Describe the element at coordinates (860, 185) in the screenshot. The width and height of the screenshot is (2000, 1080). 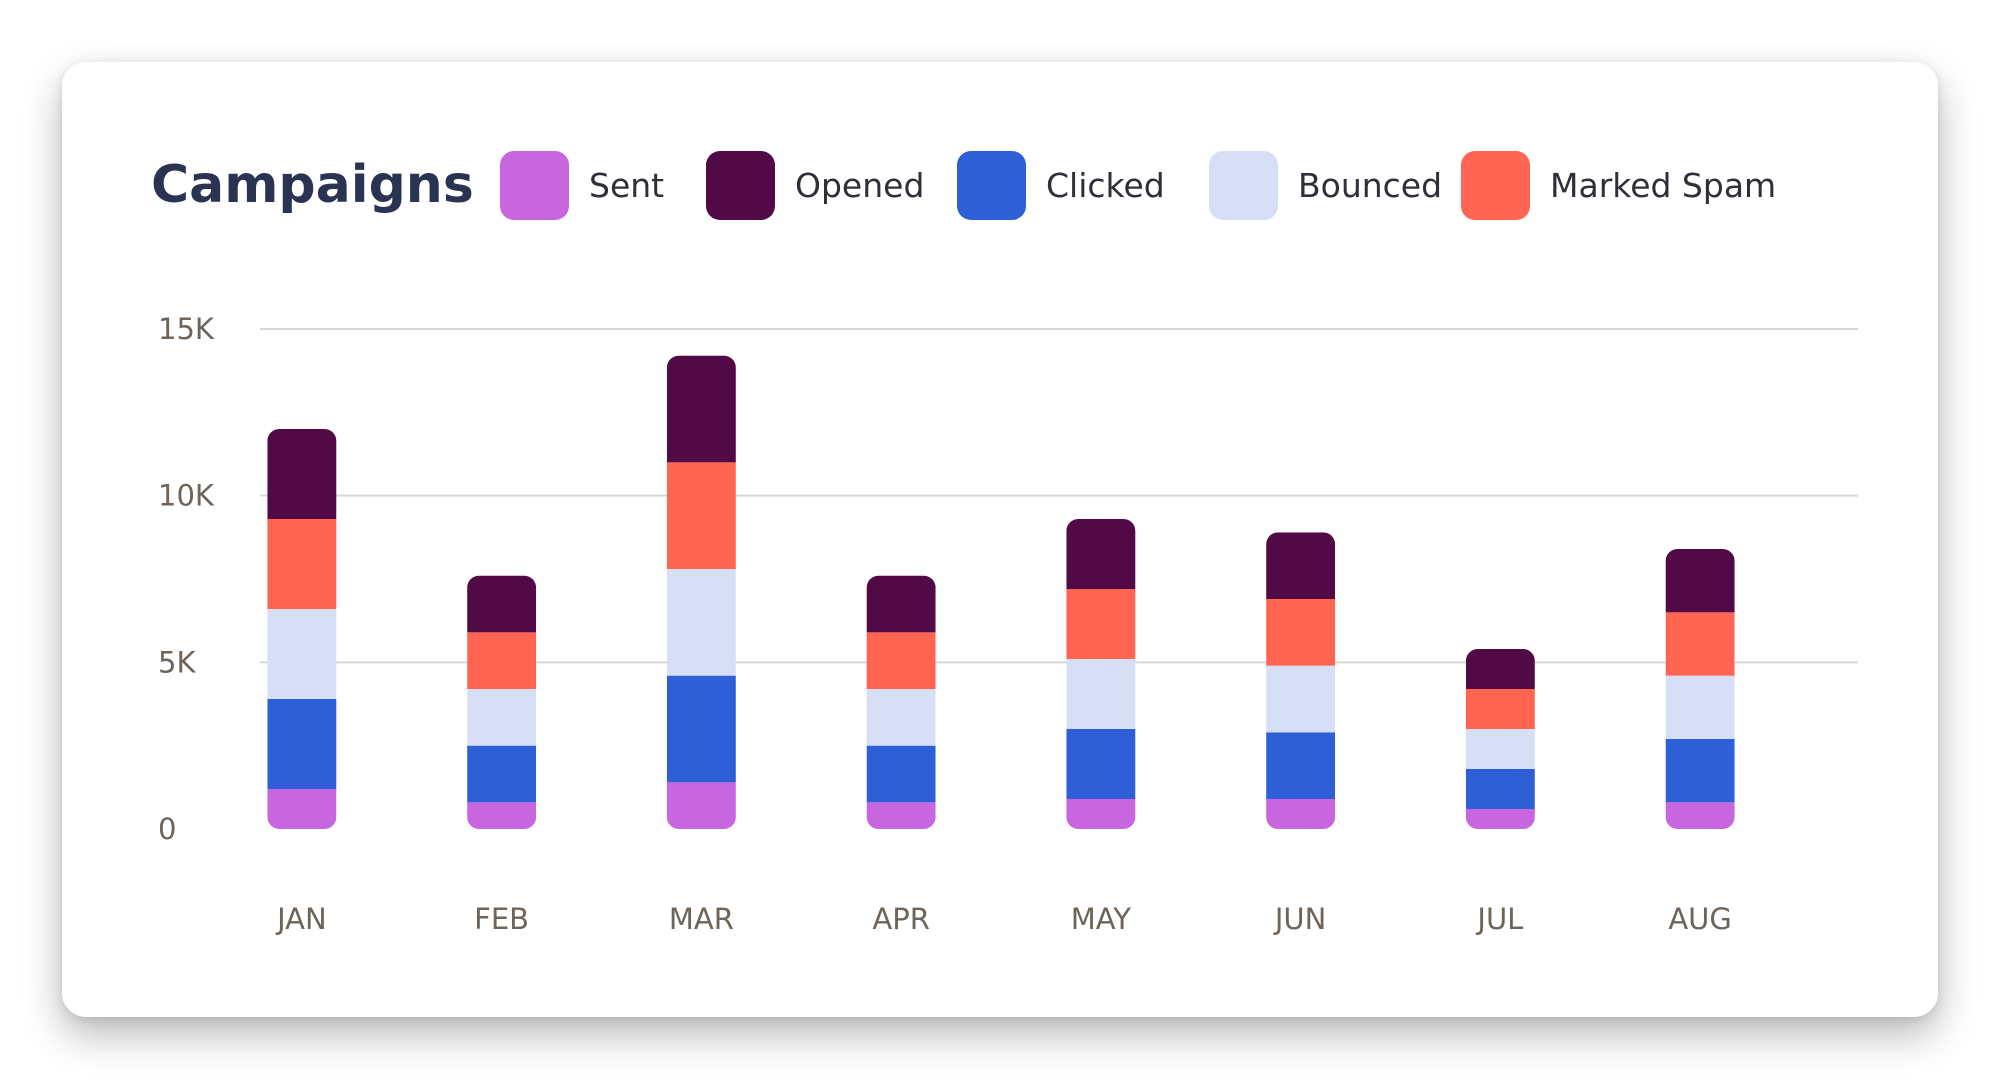
I see `legend-label-opened: Opened` at that location.